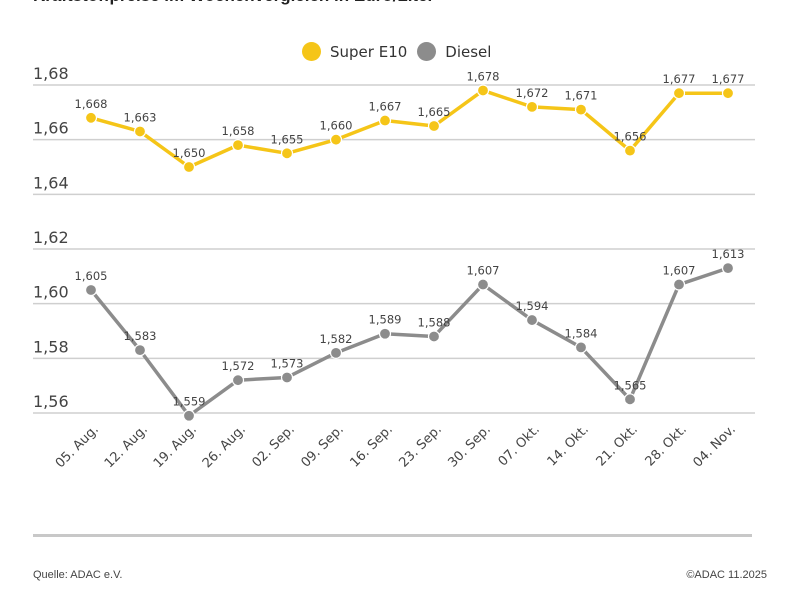 The height and width of the screenshot is (600, 800). Describe the element at coordinates (224, 446) in the screenshot. I see `x-tick-label: 26. Aug.` at that location.